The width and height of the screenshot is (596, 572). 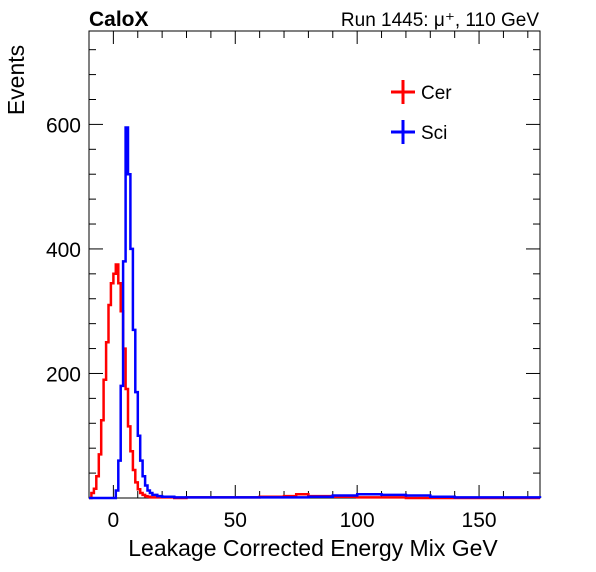 I want to click on y-tick-label: 200, so click(x=63, y=374).